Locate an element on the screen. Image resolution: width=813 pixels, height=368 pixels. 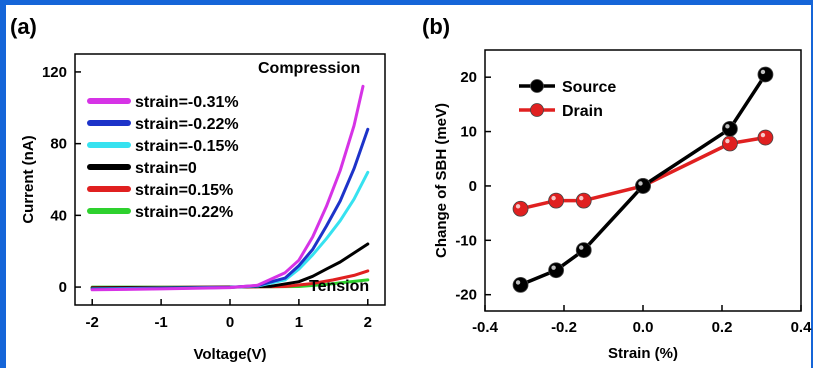
y-tick-label-b: -20 is located at coordinates (466, 295).